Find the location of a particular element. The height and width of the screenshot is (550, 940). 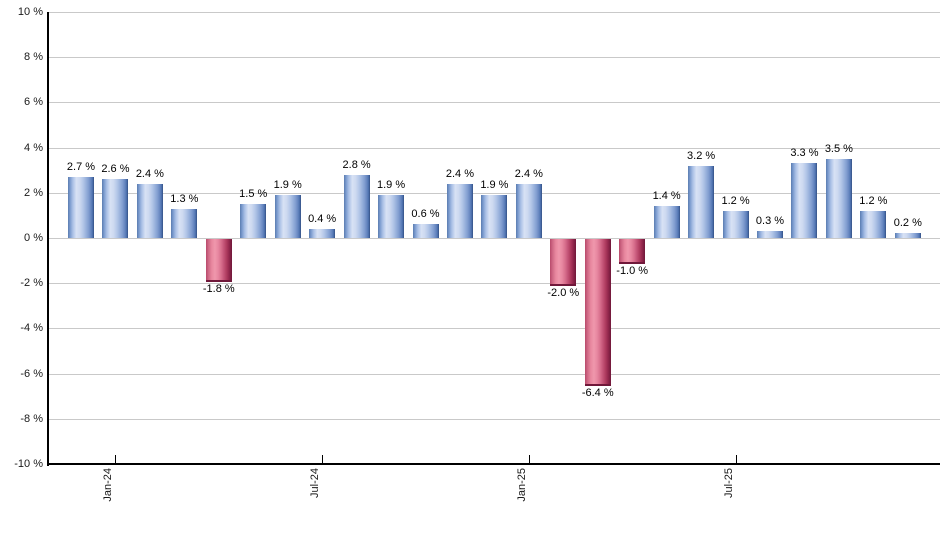

bar-value-label: 2.8 % is located at coordinates (356, 164).